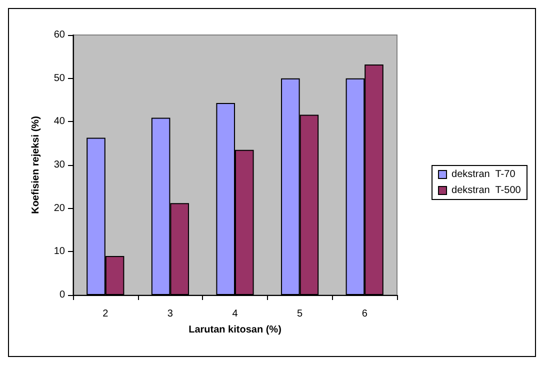  What do you see at coordinates (105, 314) in the screenshot?
I see `x-tick-label: 2` at bounding box center [105, 314].